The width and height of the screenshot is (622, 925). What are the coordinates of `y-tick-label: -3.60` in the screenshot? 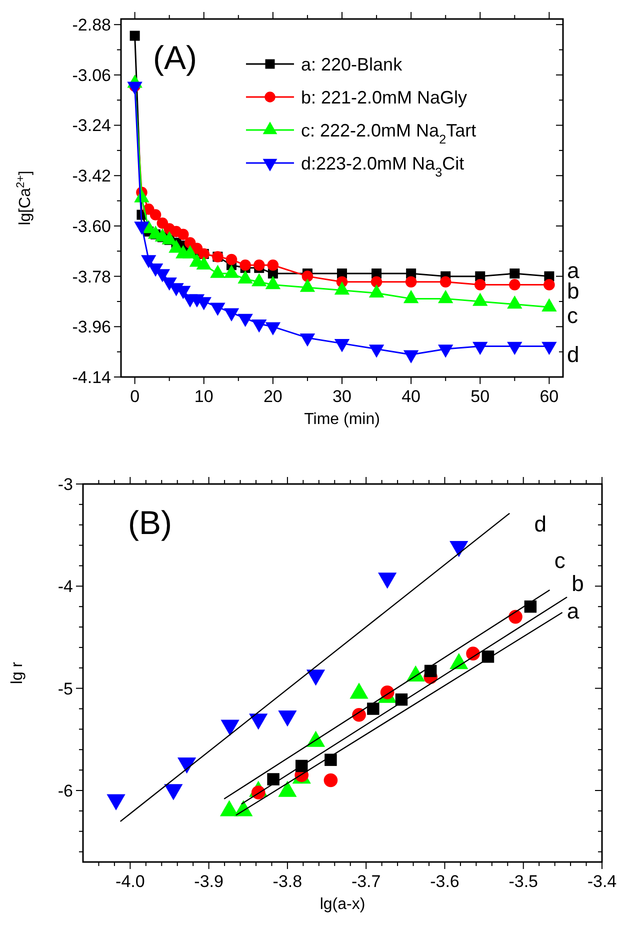 It's located at (91, 226).